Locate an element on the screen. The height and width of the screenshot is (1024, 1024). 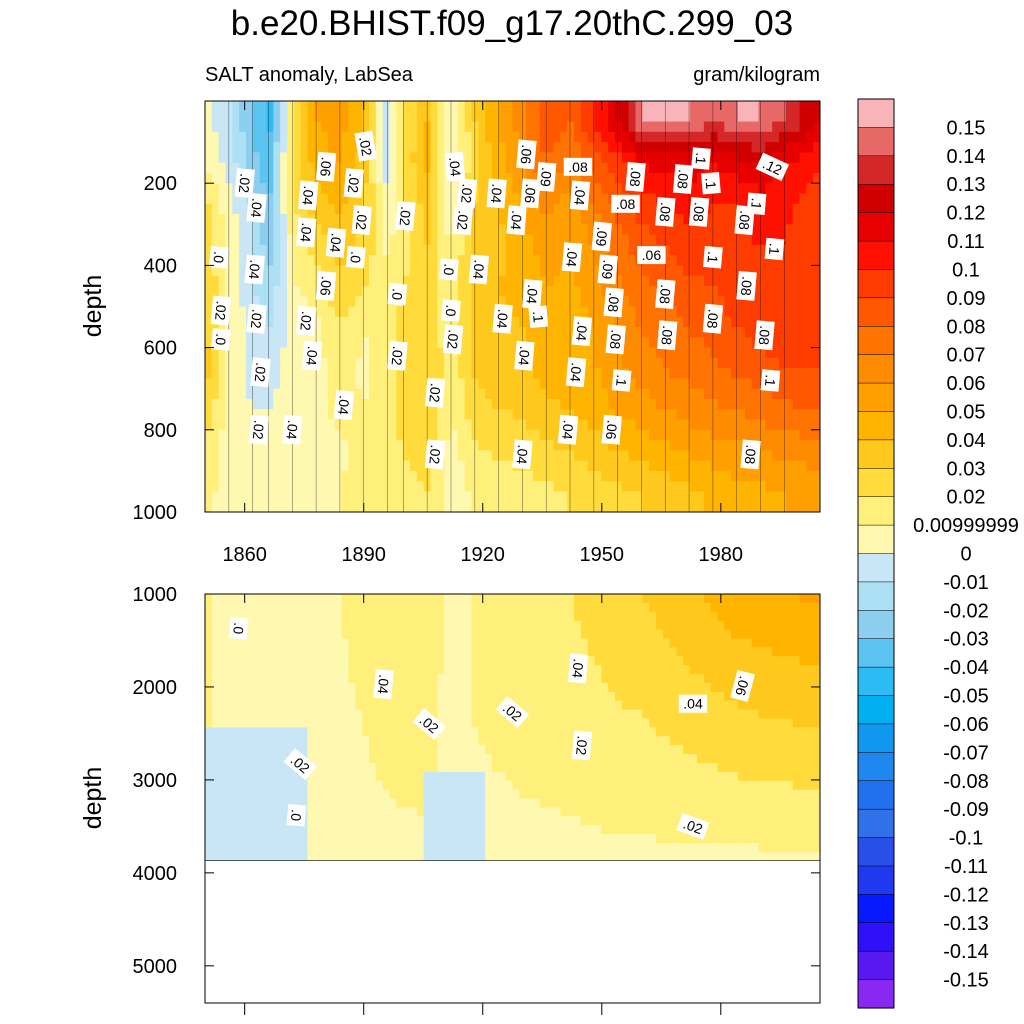
x-tick-label: 1890 is located at coordinates (363, 555).